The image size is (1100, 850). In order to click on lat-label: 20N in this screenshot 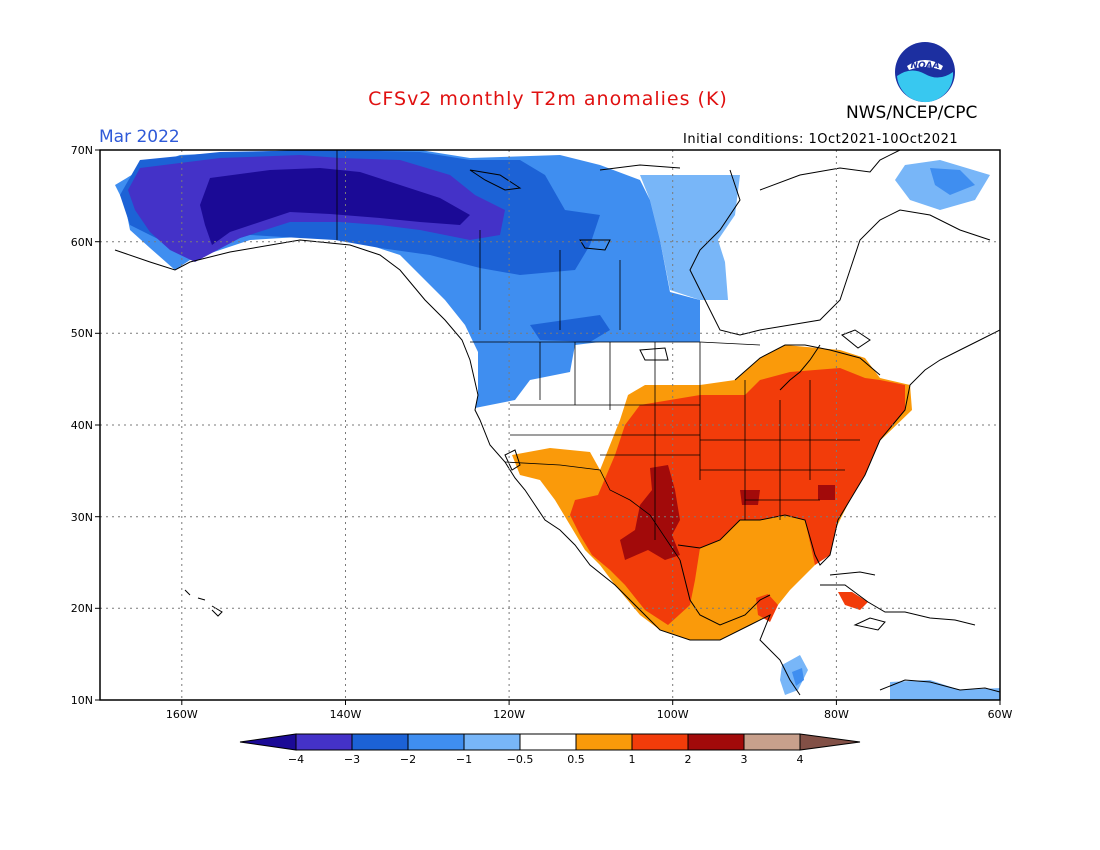, I will do `click(82, 608)`.